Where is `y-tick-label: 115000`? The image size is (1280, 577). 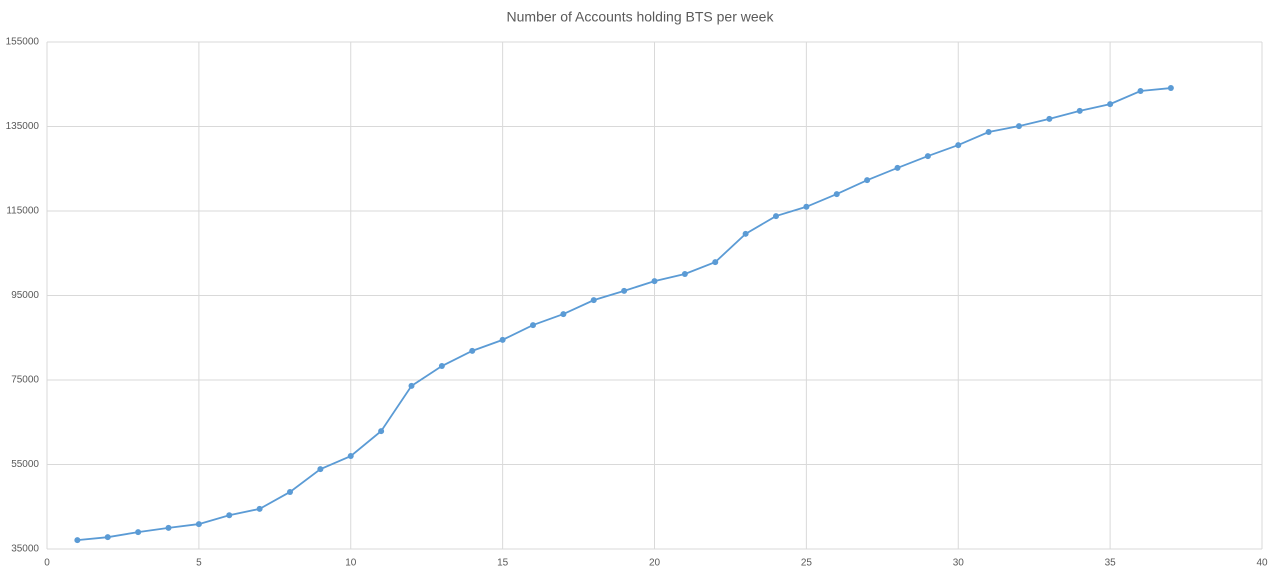
y-tick-label: 115000 is located at coordinates (22, 211).